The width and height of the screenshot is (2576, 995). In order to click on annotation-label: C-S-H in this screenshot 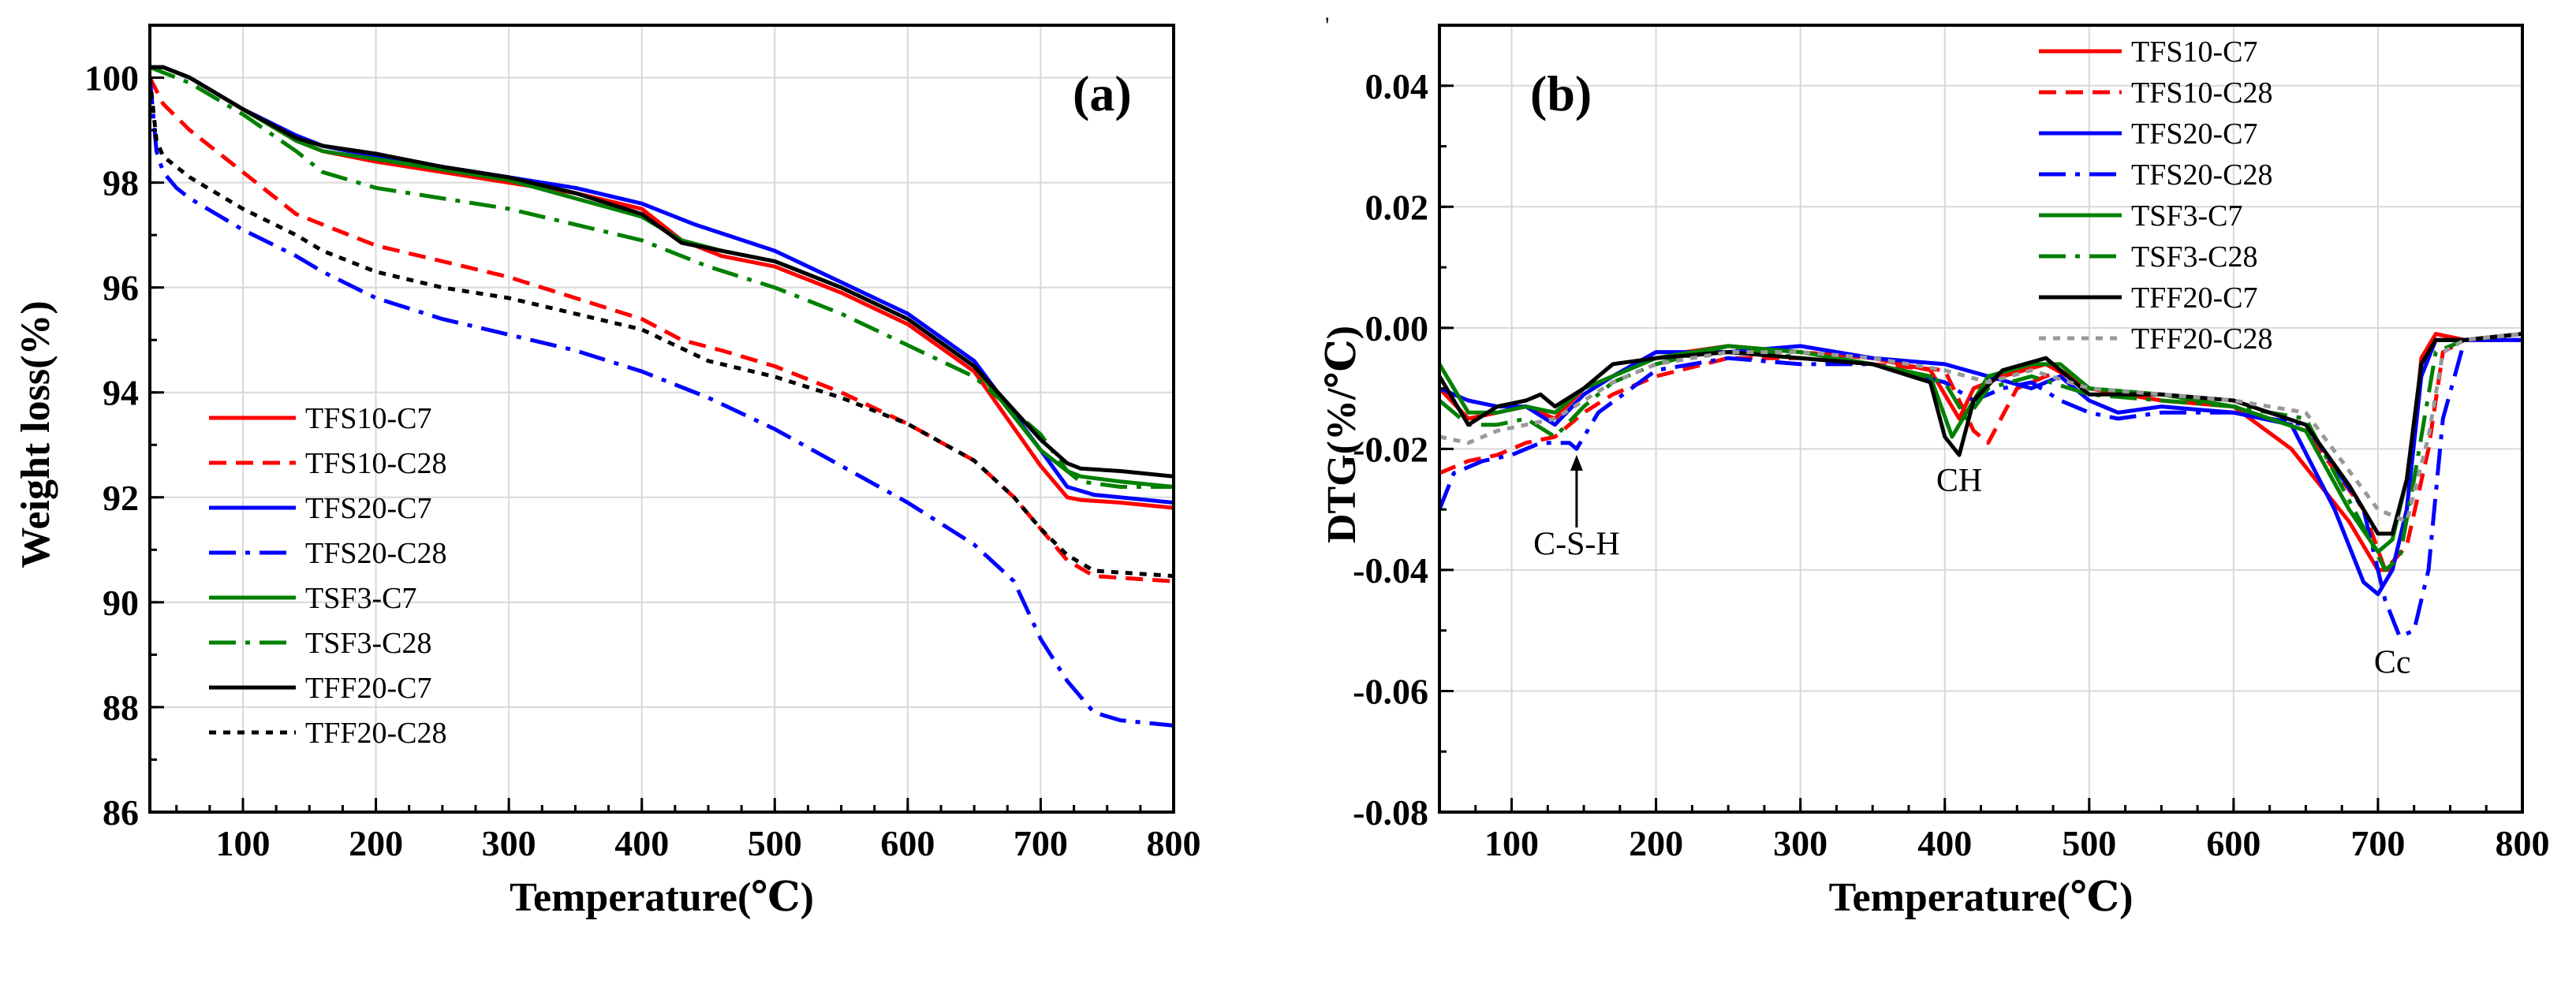, I will do `click(1576, 545)`.